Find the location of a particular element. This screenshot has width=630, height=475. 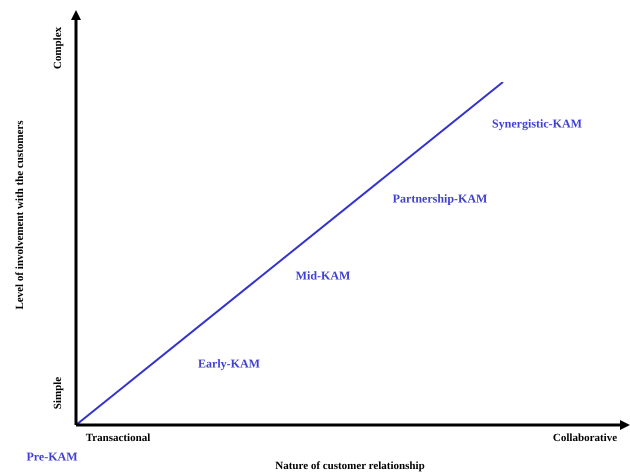

text: Complex is located at coordinates (58, 48).